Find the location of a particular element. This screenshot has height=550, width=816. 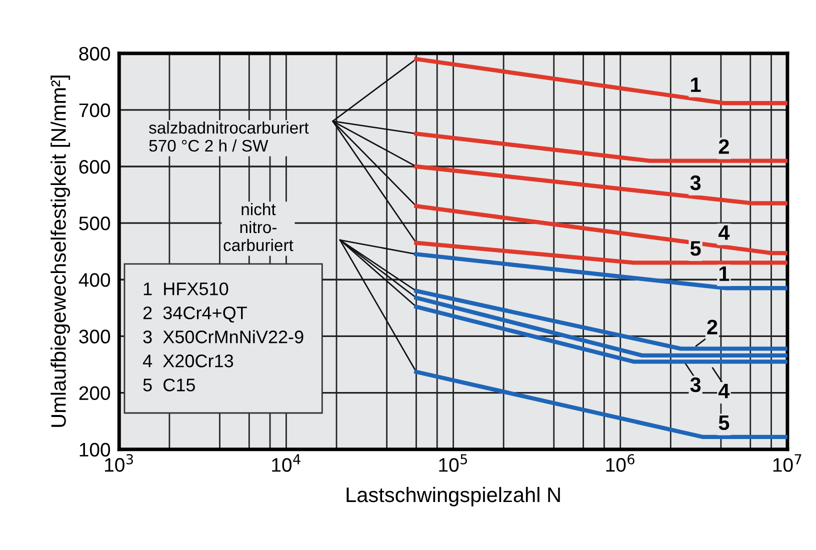

annotation: nicht nitro- carburiert is located at coordinates (259, 227).